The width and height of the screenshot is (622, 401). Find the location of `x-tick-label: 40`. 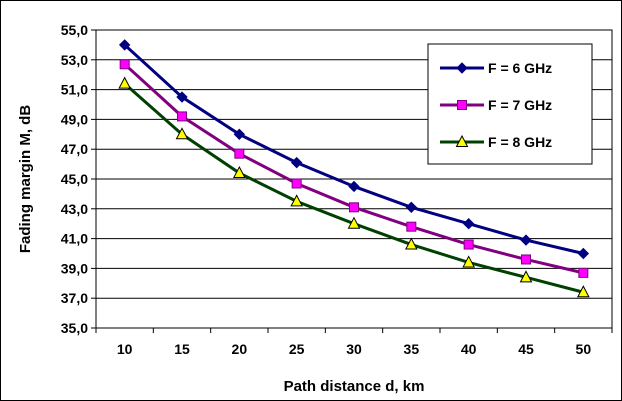

x-tick-label: 40 is located at coordinates (469, 349).